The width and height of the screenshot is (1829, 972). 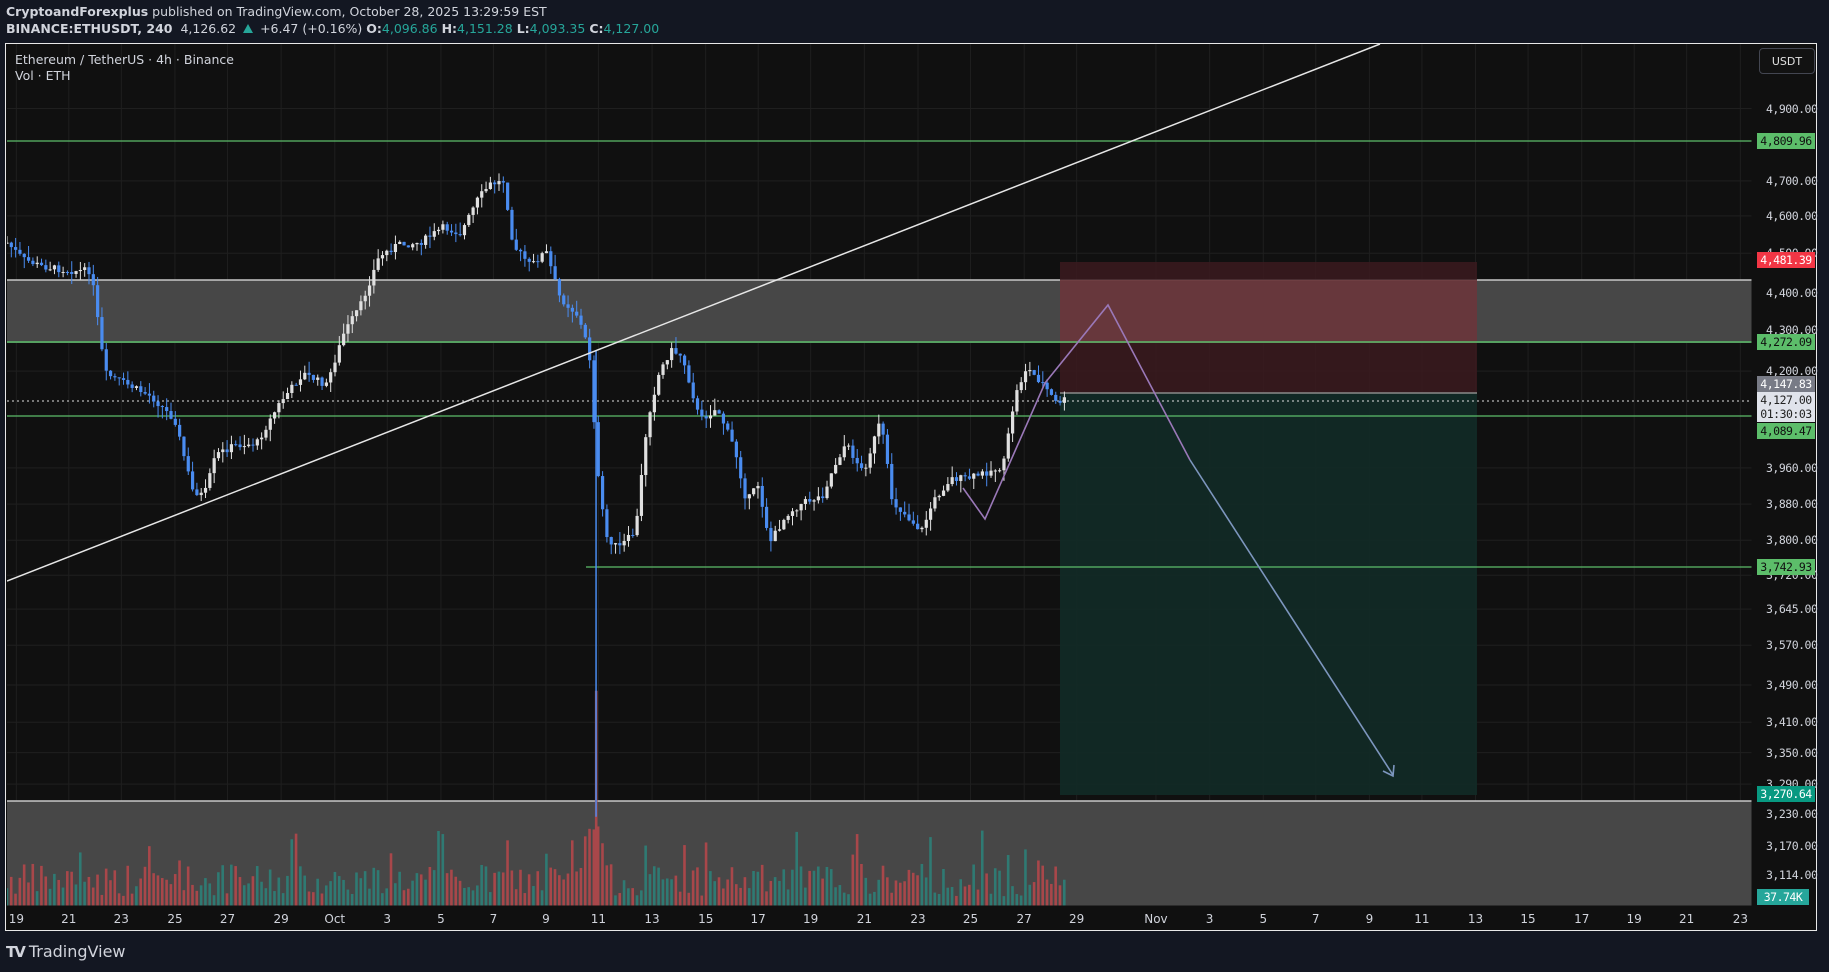 I want to click on price-axis-label: 3,114.00, so click(x=1792, y=875).